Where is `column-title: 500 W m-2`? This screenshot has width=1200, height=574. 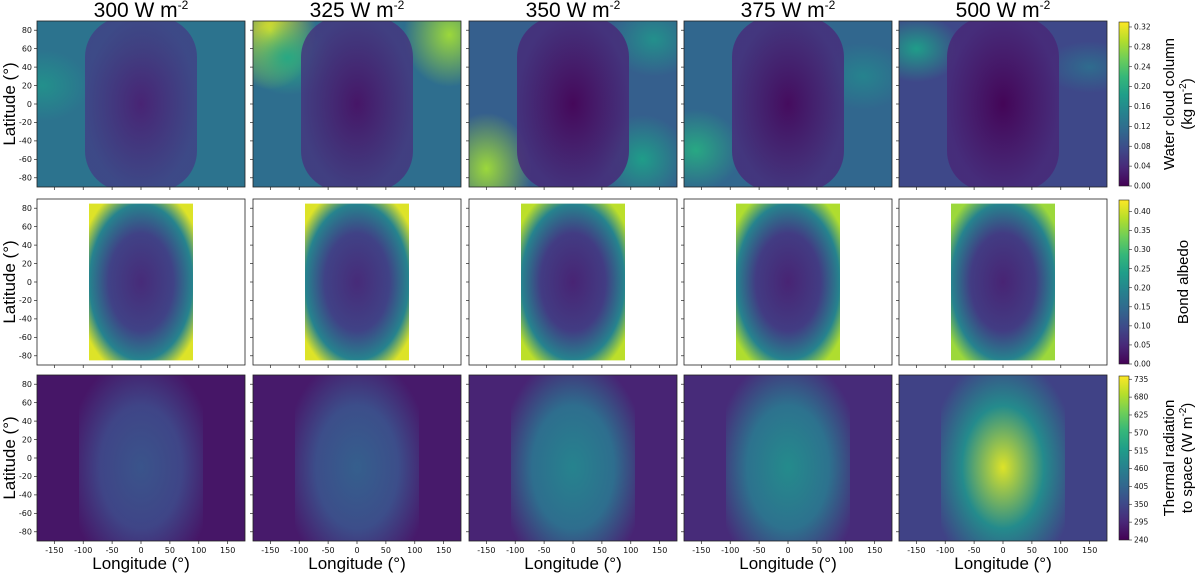 column-title: 500 W m-2 is located at coordinates (1003, 11).